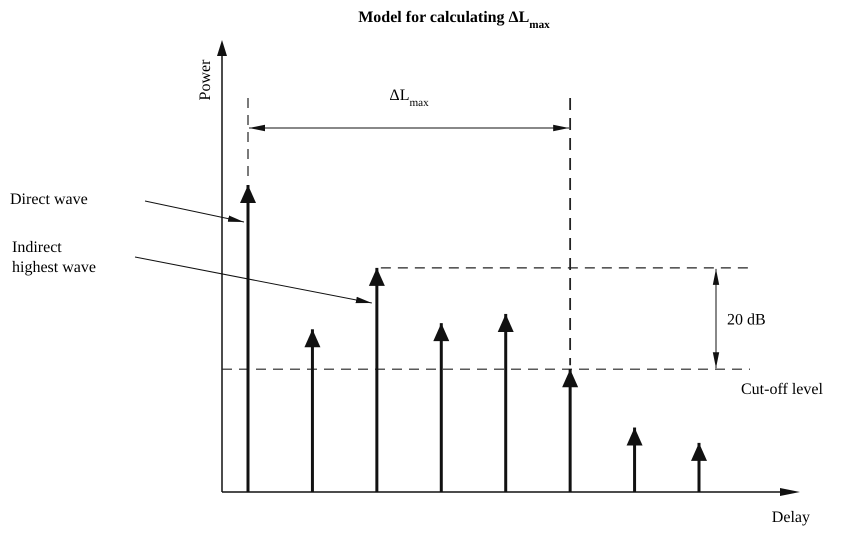 Image resolution: width=868 pixels, height=537 pixels. What do you see at coordinates (54, 257) in the screenshot?
I see `text: Indirect highest wave` at bounding box center [54, 257].